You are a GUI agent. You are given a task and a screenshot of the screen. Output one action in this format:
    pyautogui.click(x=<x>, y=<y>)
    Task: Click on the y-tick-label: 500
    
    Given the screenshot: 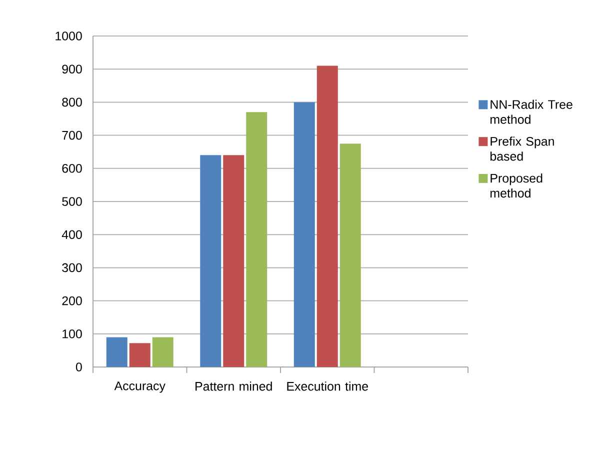 What is the action you would take?
    pyautogui.click(x=72, y=201)
    